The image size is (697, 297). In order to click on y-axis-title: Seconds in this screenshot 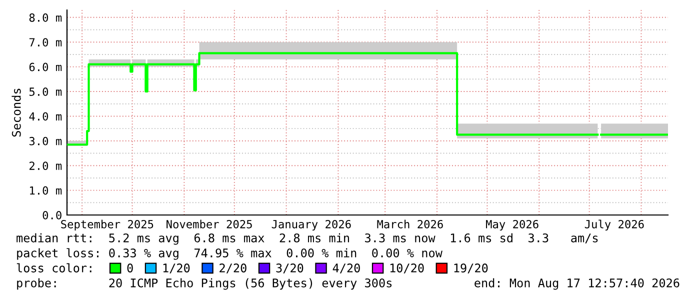, I will do `click(16, 112)`.